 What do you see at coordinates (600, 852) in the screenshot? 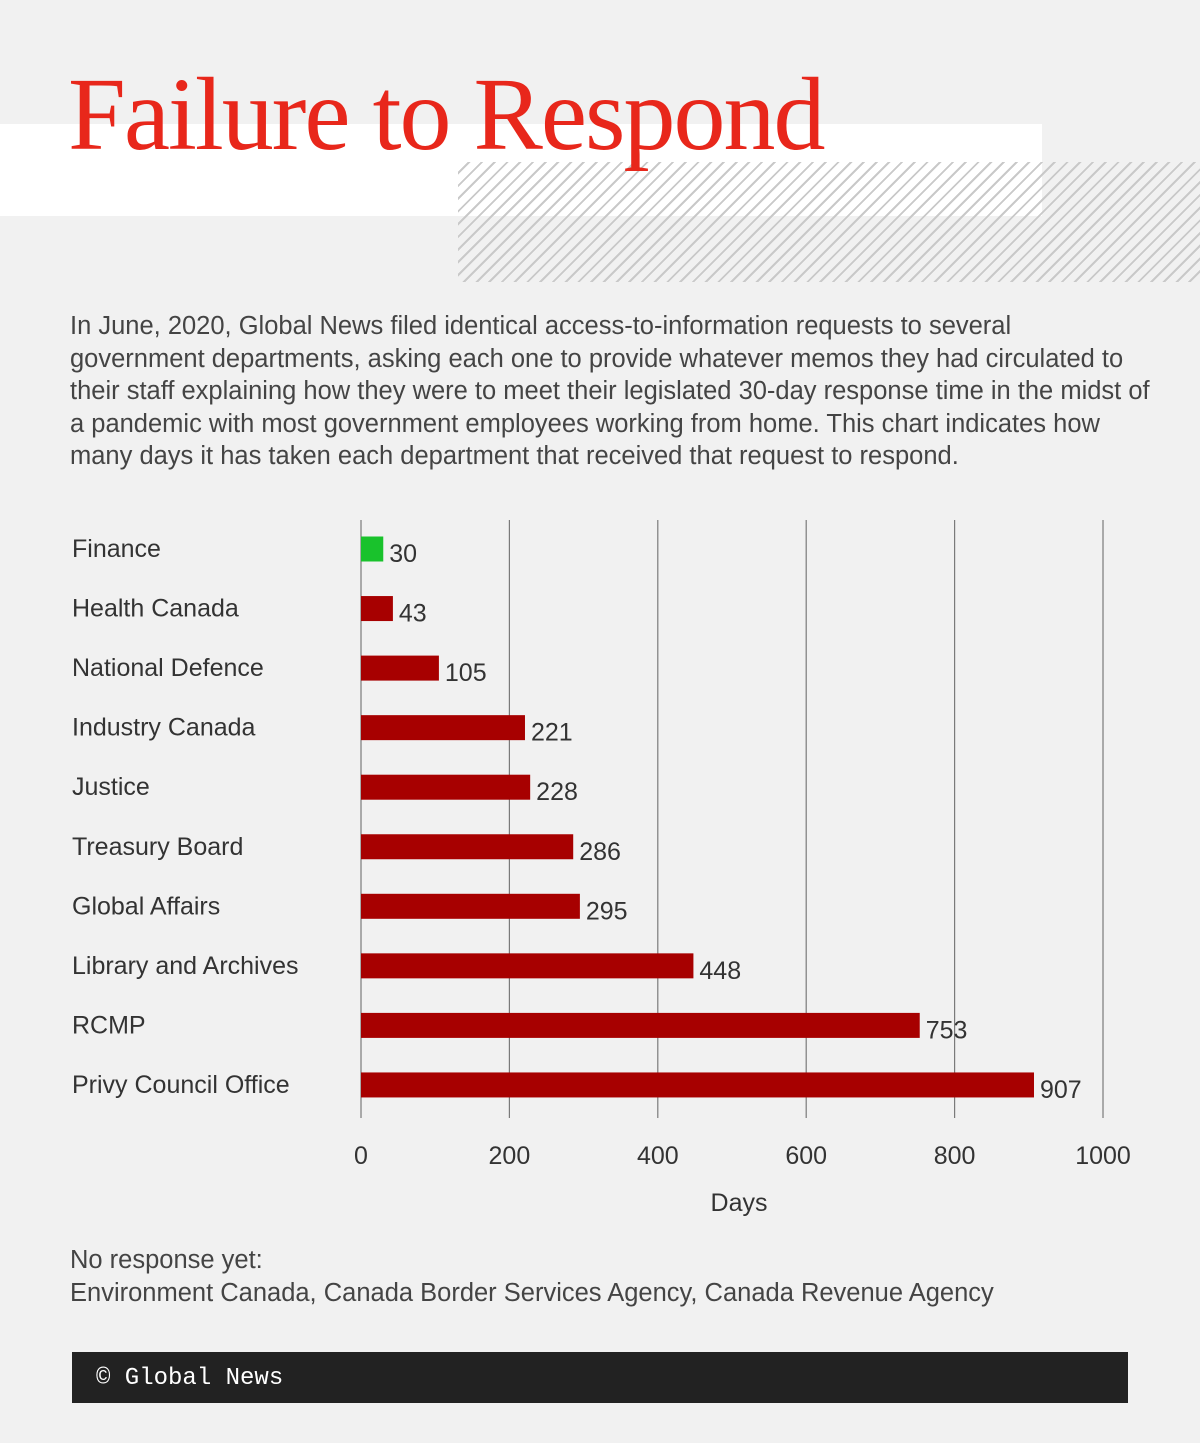
I see `value-label: 286` at bounding box center [600, 852].